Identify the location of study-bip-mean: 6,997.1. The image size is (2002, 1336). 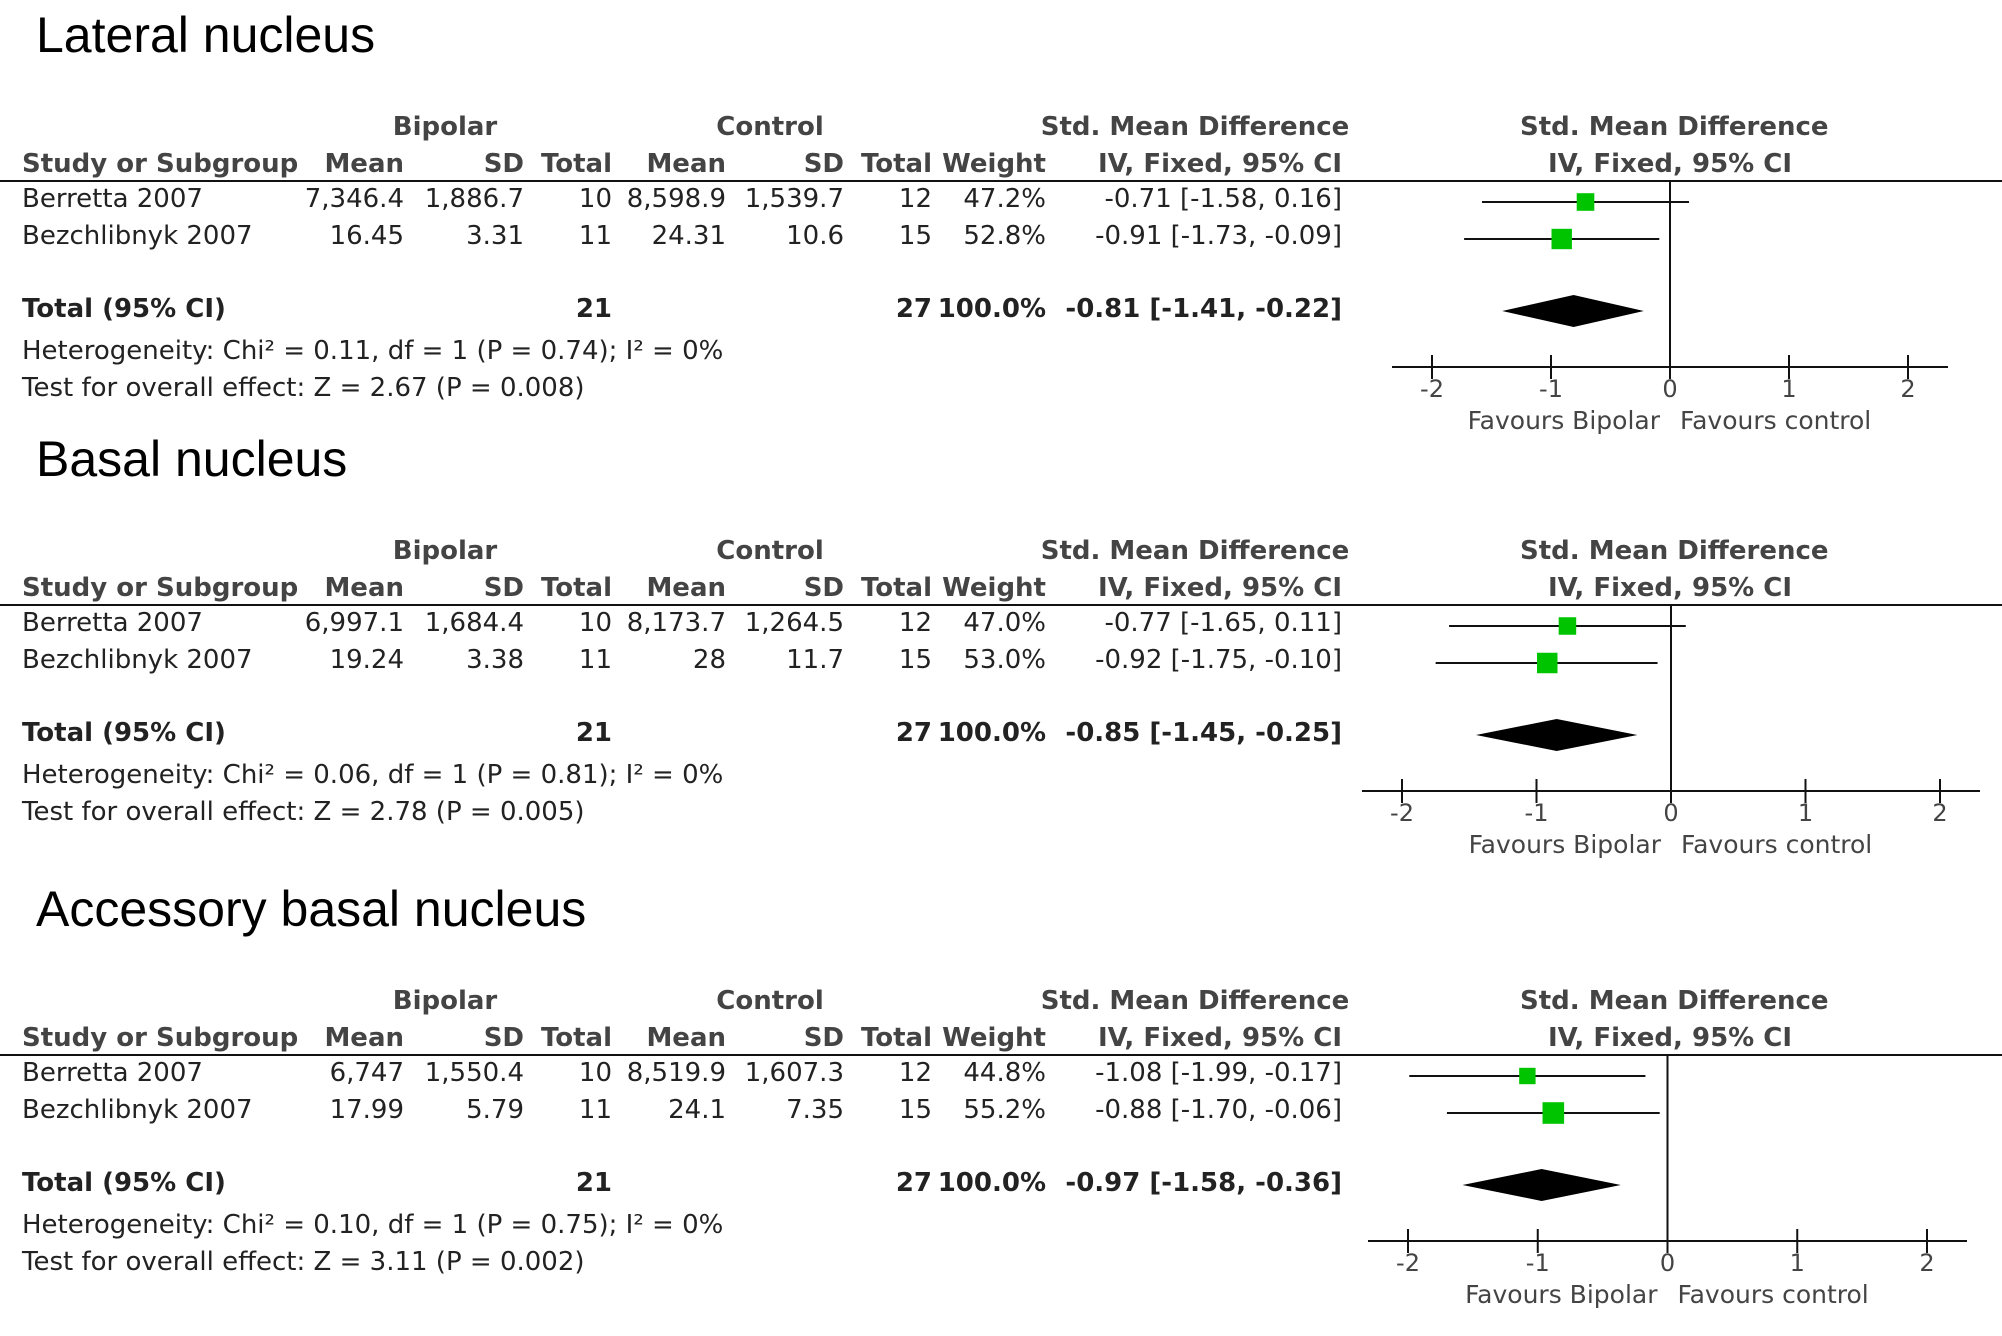
(354, 623).